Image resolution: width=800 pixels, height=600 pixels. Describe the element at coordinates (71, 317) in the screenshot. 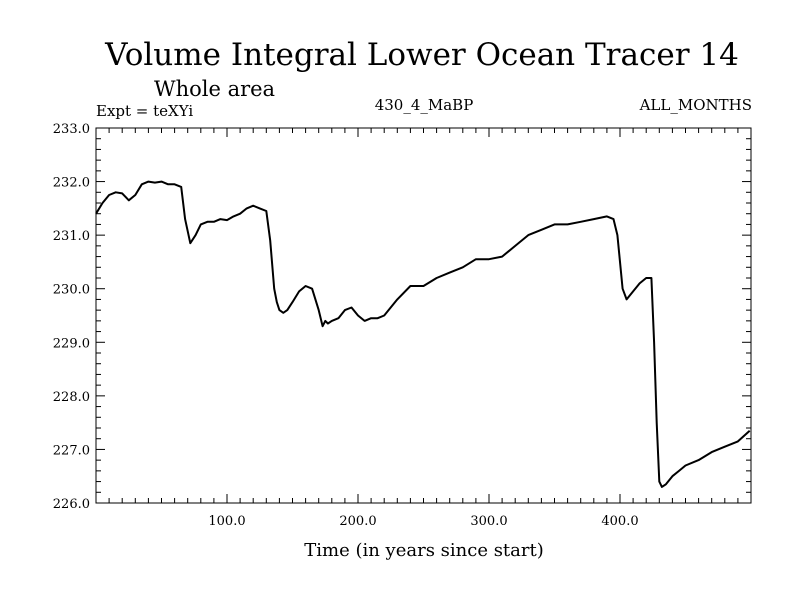

I see `y-tick-labels: 226.0 227.0 228.0 229.0 230.0 231.0 232.0 233.0` at that location.